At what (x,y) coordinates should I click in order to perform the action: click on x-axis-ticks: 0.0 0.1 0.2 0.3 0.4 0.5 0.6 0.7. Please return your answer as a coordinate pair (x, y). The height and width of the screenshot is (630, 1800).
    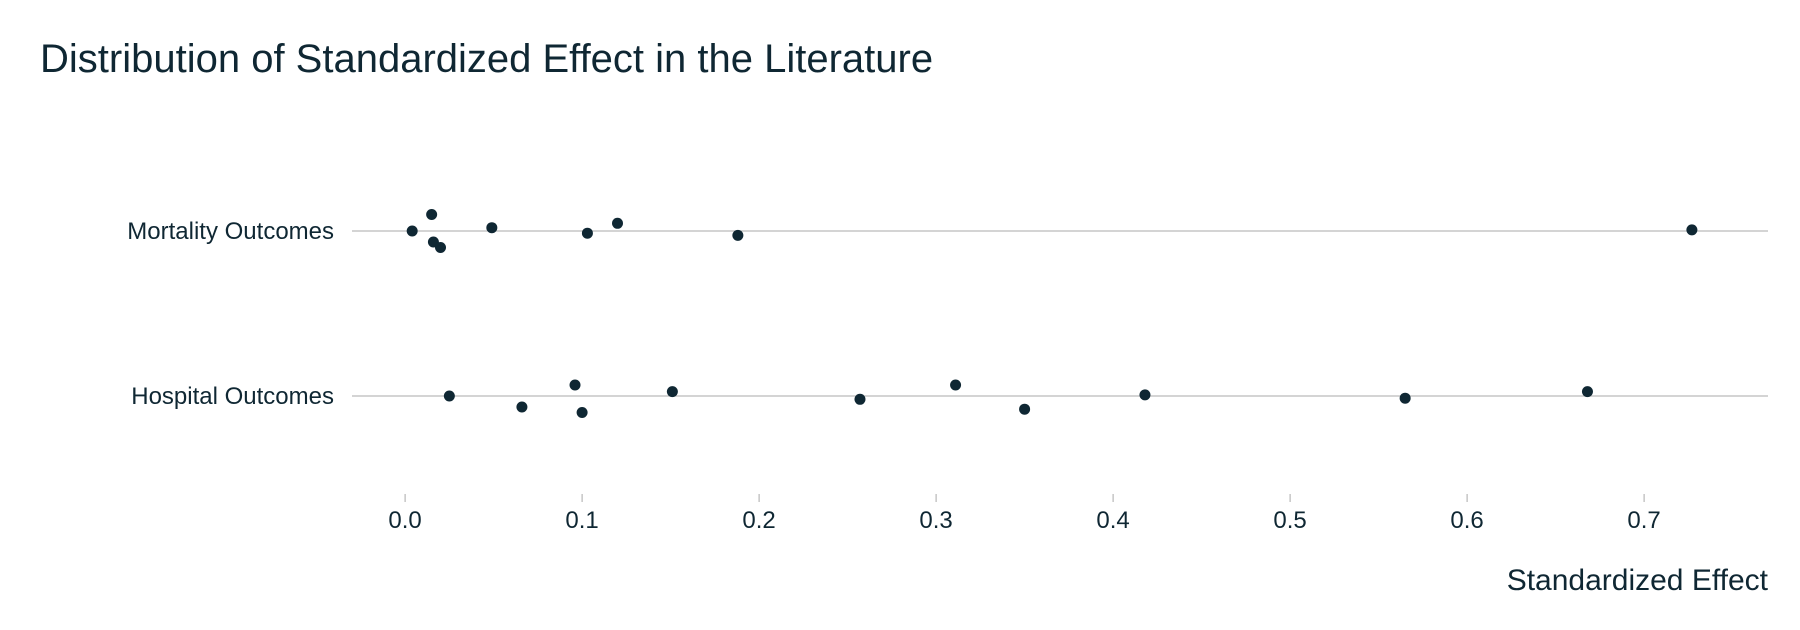
    Looking at the image, I should click on (1024, 514).